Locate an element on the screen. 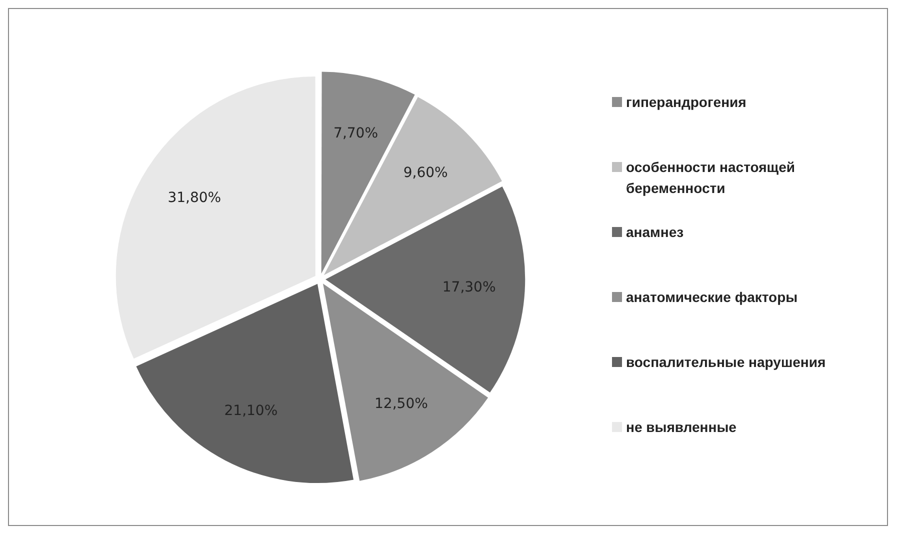  data-label: 17,30% is located at coordinates (469, 288).